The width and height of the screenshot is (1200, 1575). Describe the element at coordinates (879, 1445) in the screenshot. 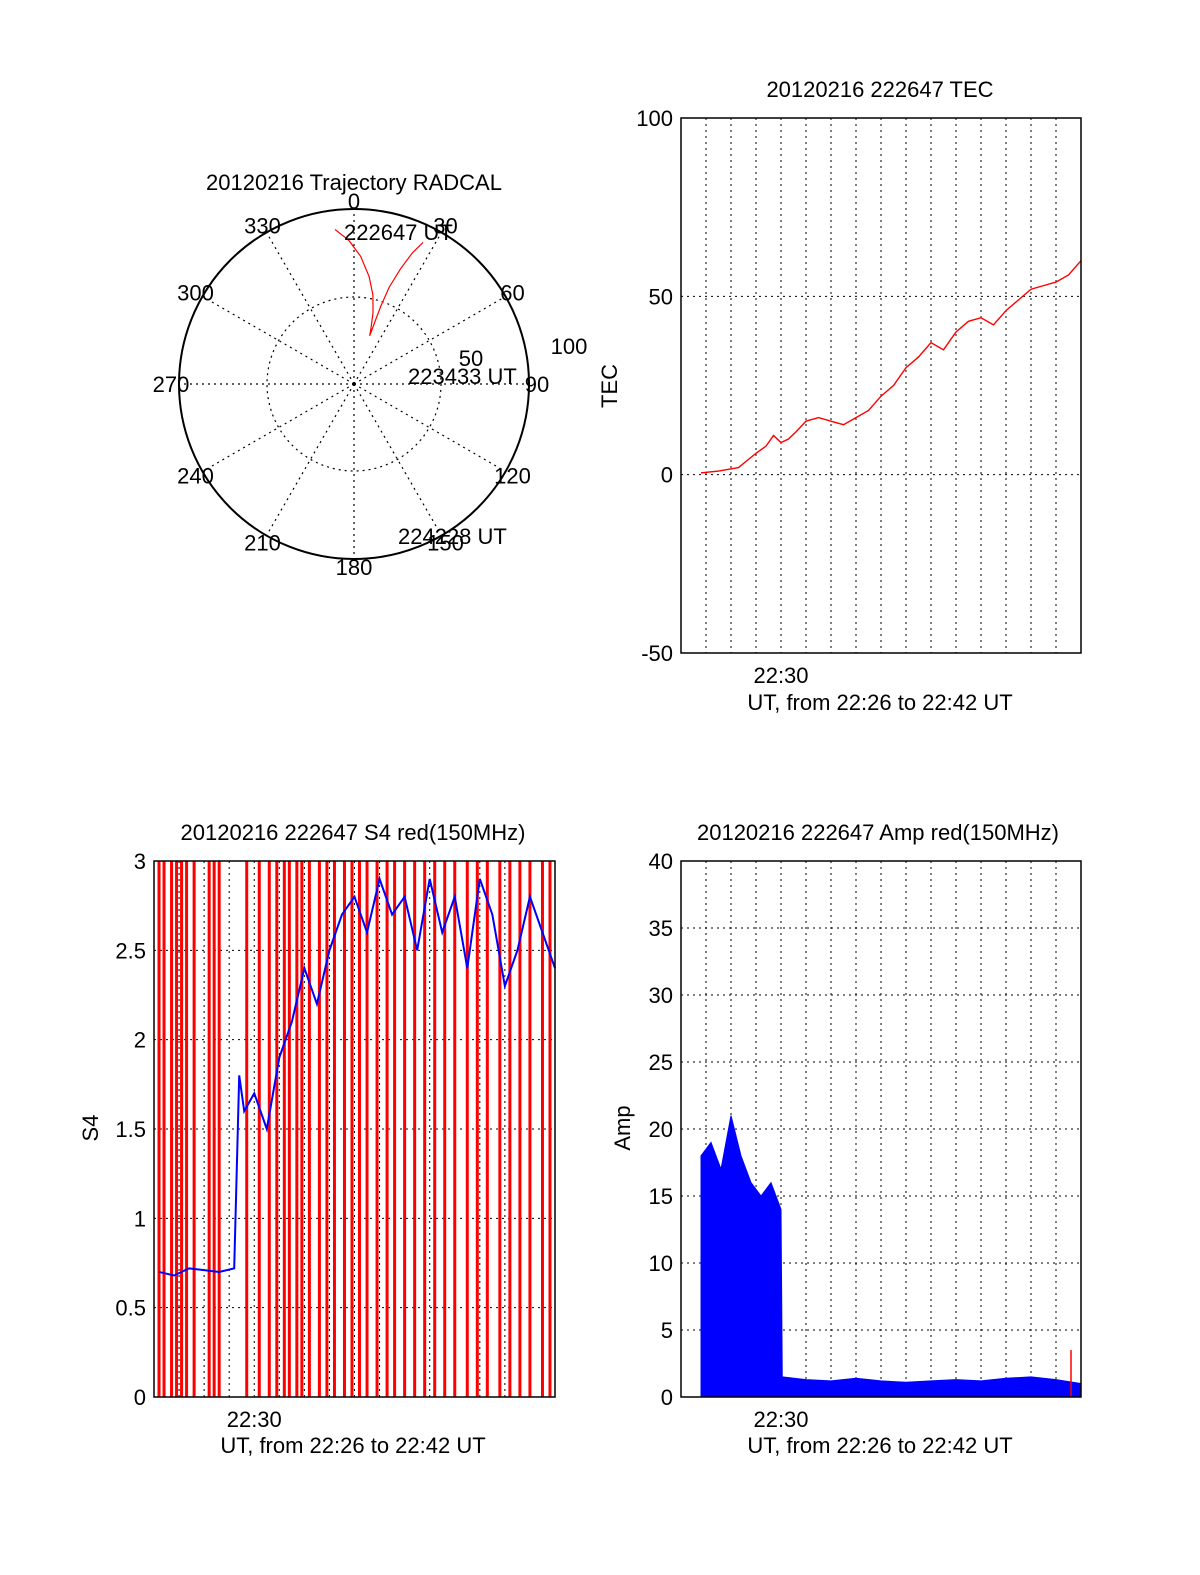

I see `amp-x-label: UT, from 22:26 to 22:42 UT` at that location.